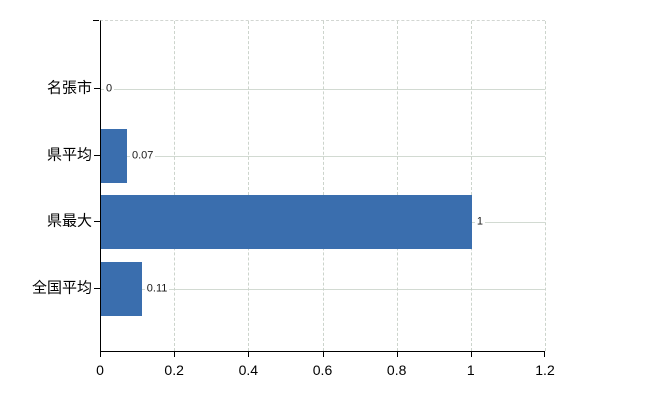  What do you see at coordinates (142, 156) in the screenshot?
I see `bar-value-label: 0.07` at bounding box center [142, 156].